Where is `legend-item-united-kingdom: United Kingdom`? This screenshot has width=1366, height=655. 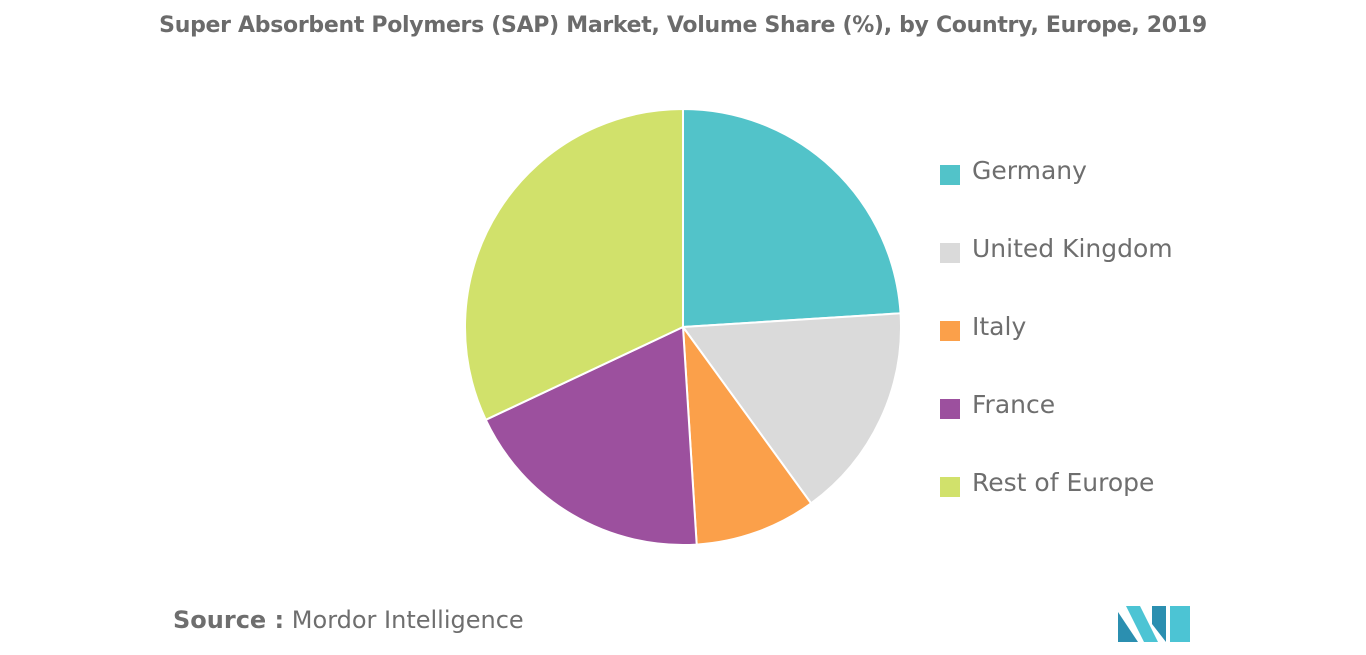 legend-item-united-kingdom: United Kingdom is located at coordinates (1140, 267).